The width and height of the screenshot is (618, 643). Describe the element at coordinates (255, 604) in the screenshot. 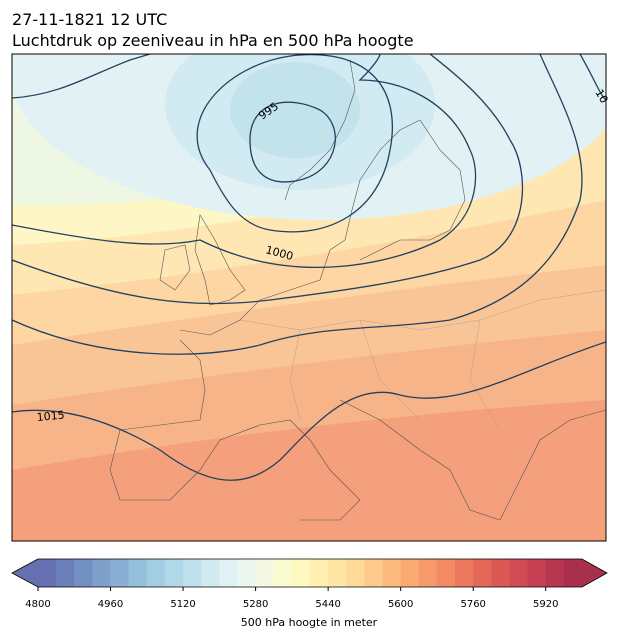

I see `colorbar-tick-label: 5280` at that location.